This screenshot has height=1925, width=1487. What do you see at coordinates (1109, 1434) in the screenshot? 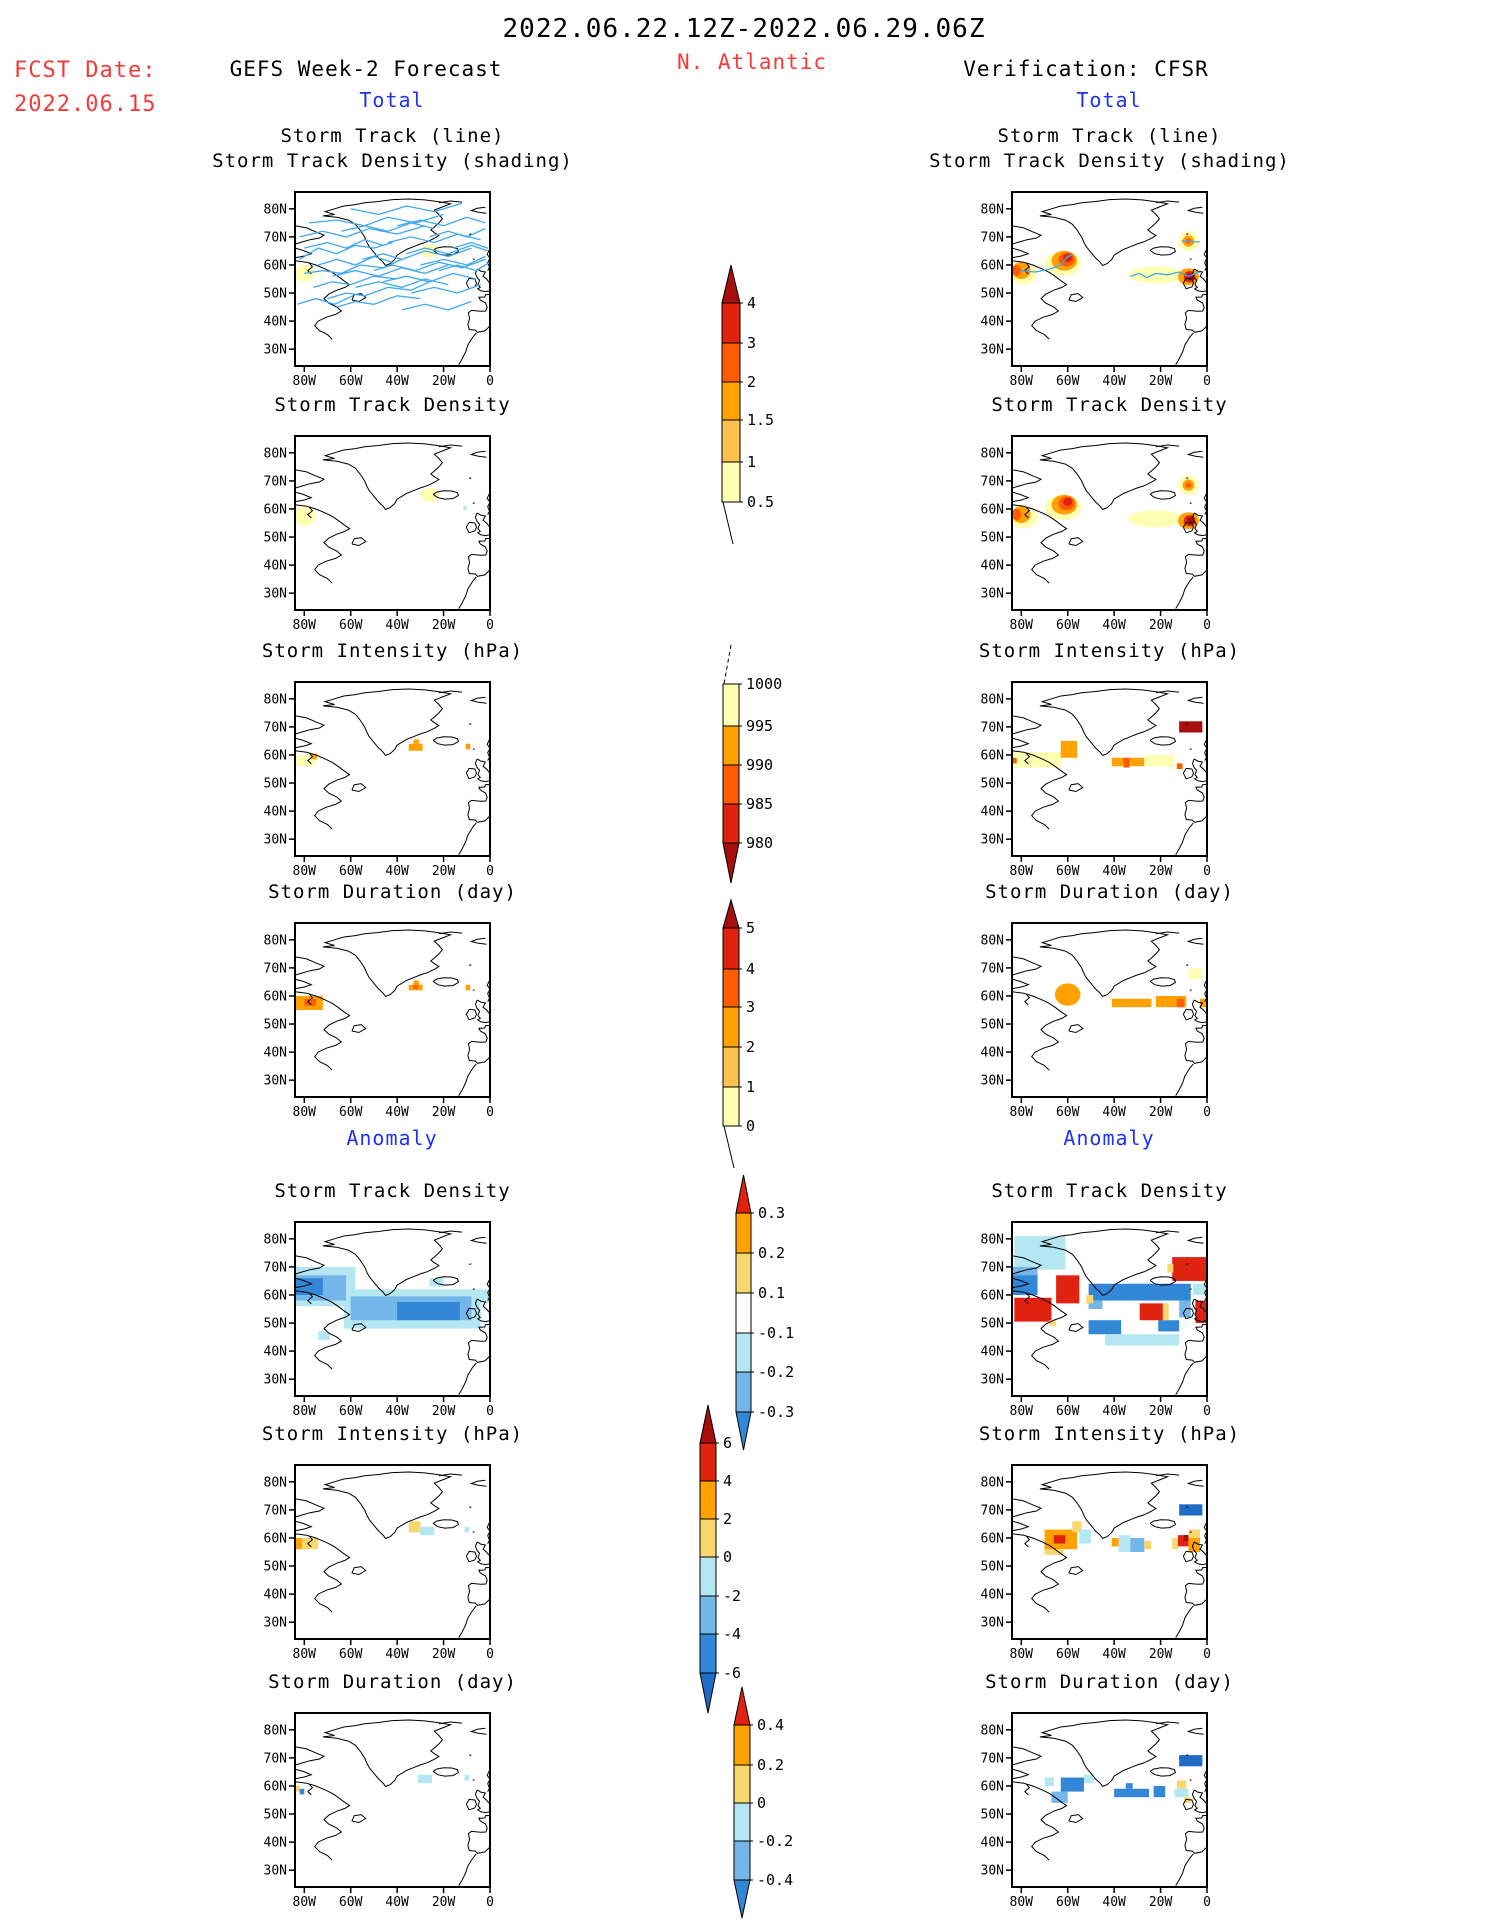
I see `panel-title-right-row6: Storm Intensity (hPa)` at bounding box center [1109, 1434].